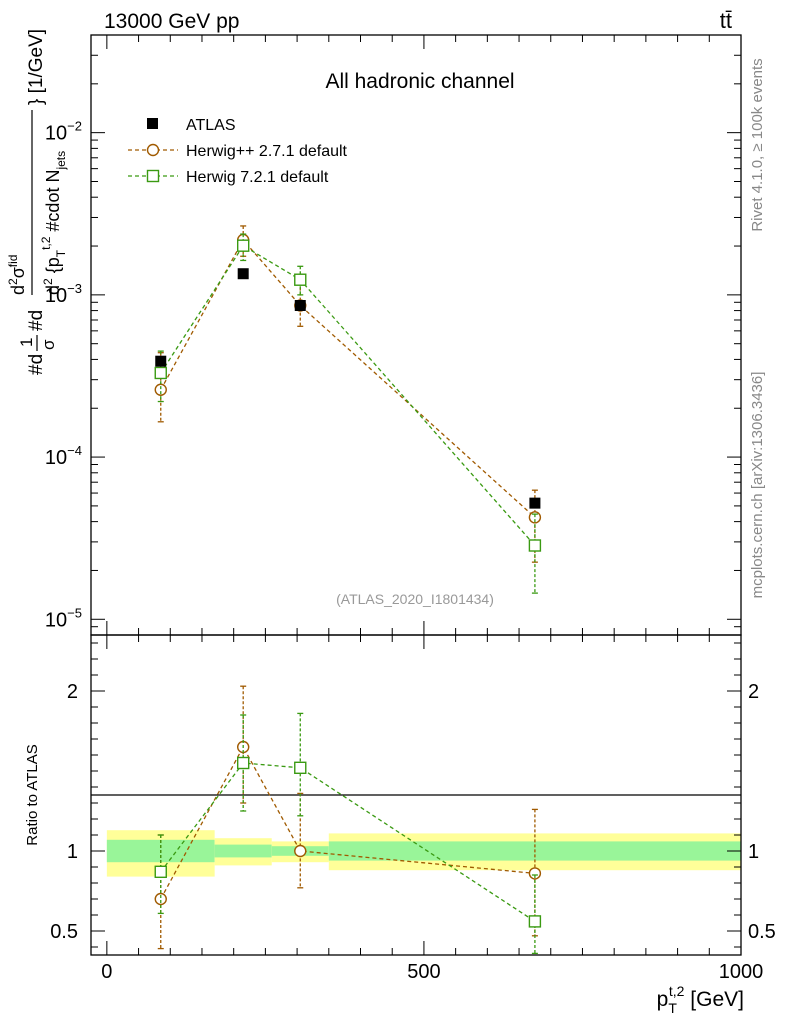 This screenshot has height=1024, width=786. I want to click on x-tick-labels: 0 500 1000, so click(432, 972).